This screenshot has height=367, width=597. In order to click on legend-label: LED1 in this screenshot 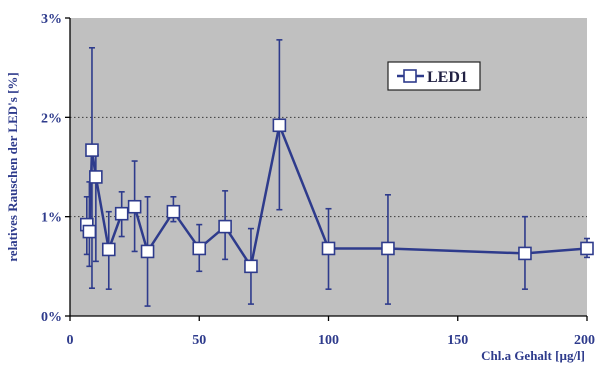, I will do `click(447, 77)`.